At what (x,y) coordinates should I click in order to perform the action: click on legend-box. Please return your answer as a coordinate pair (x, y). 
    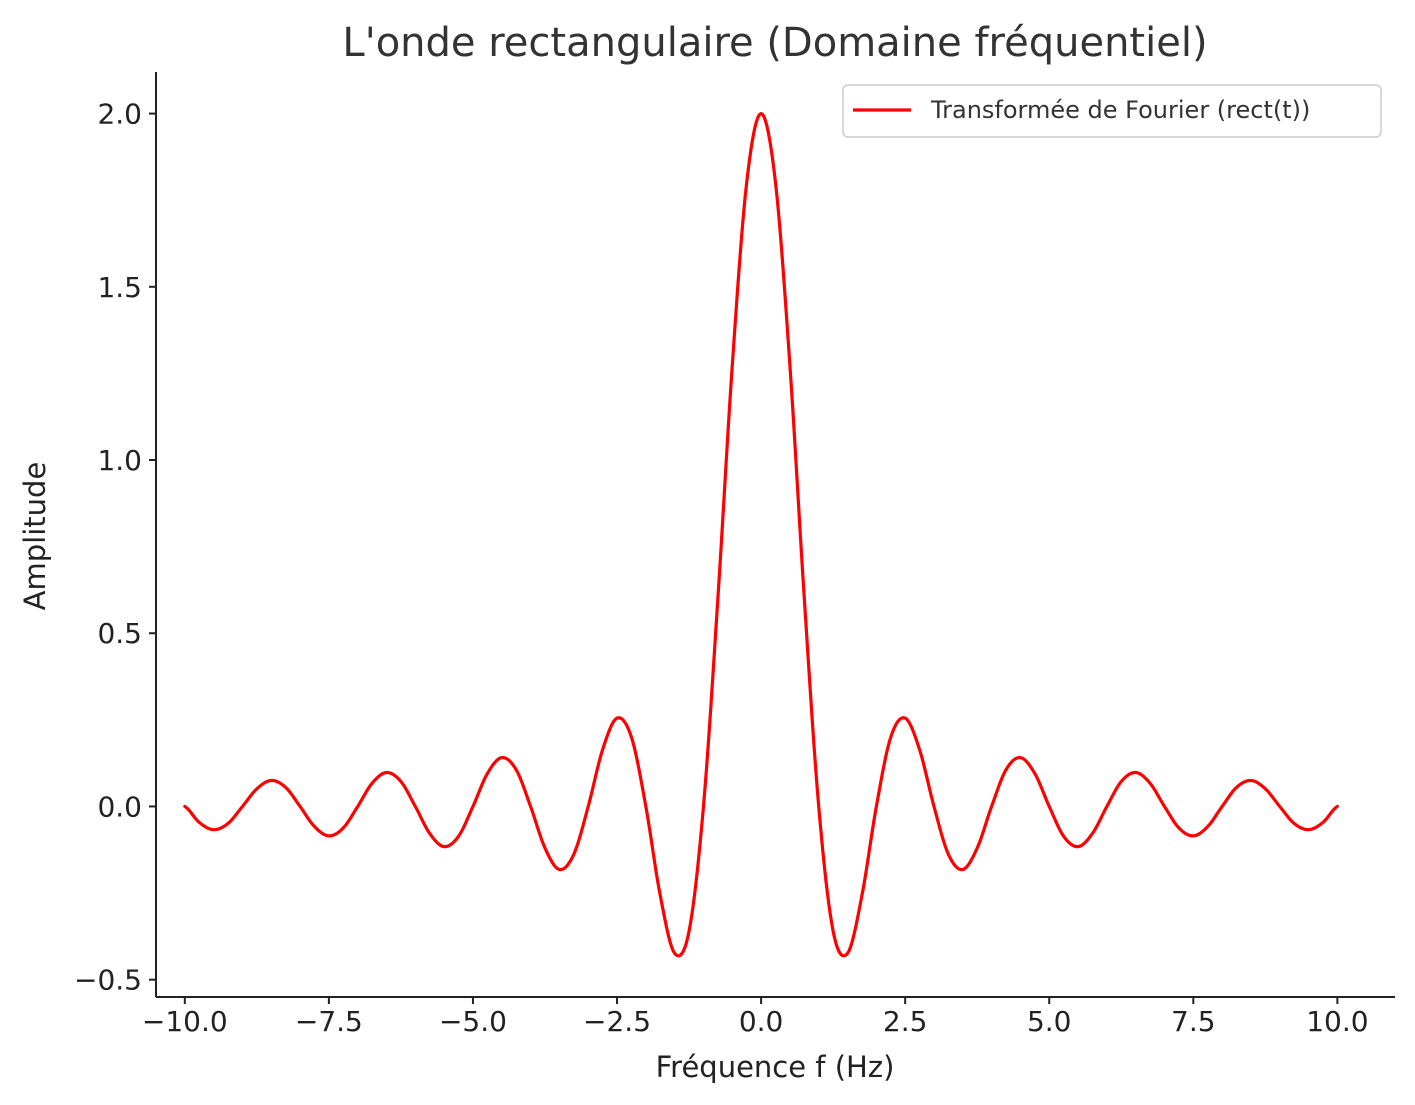
    Looking at the image, I should click on (1112, 111).